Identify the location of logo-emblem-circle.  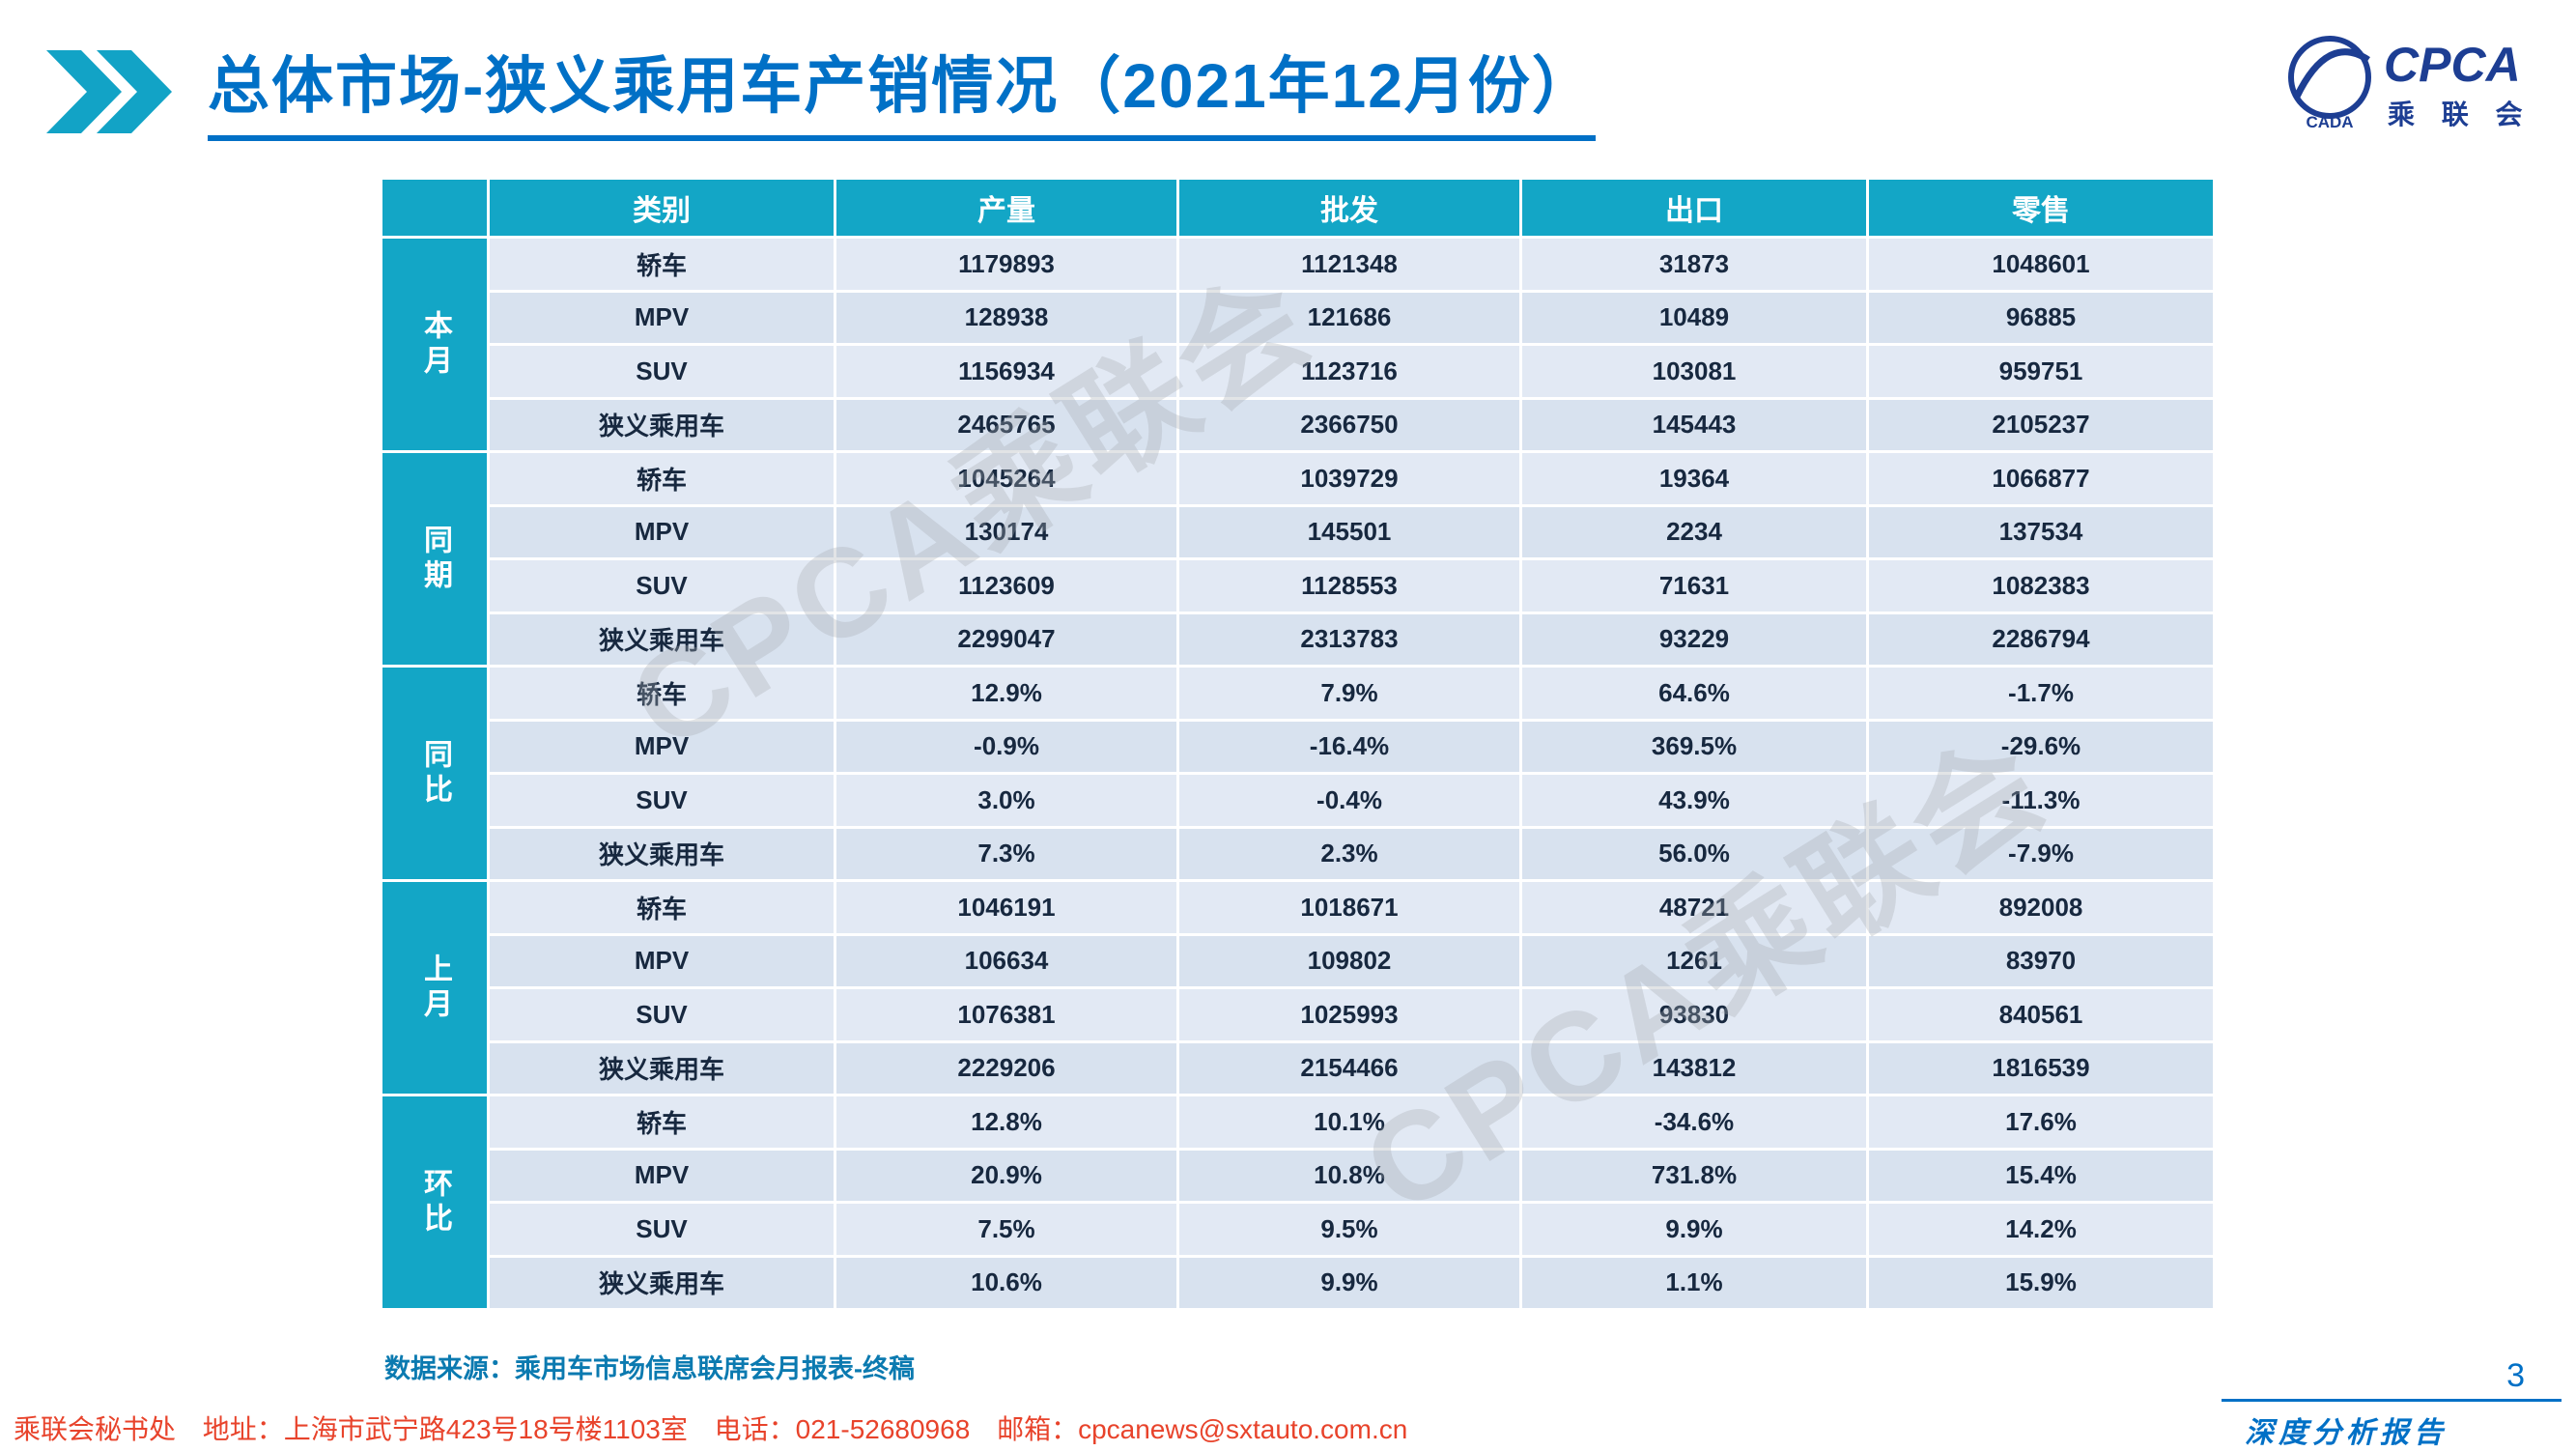
(2329, 77).